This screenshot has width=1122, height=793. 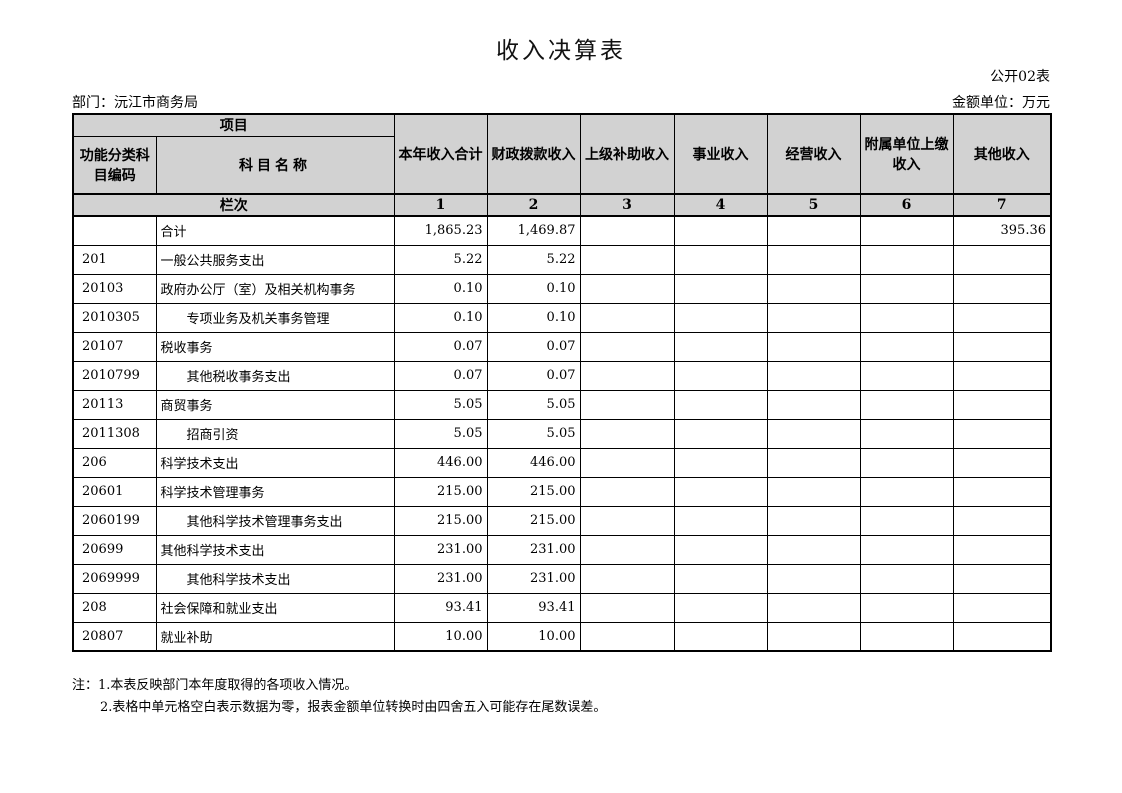 What do you see at coordinates (275, 607) in the screenshot?
I see `row-subject-name: 社会保障和就业支出` at bounding box center [275, 607].